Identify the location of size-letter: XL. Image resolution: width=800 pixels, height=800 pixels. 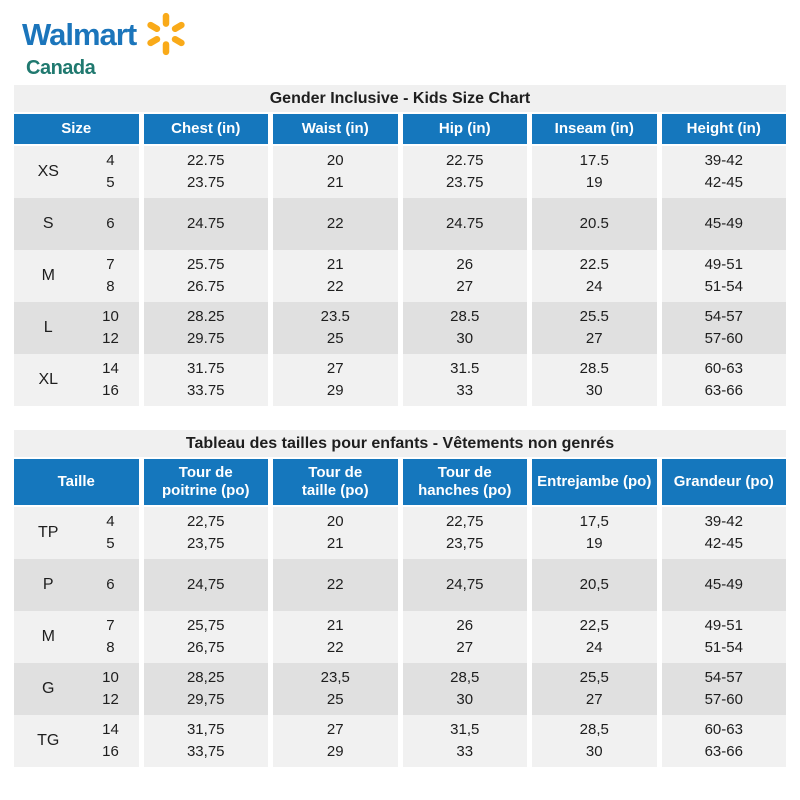
(48, 379).